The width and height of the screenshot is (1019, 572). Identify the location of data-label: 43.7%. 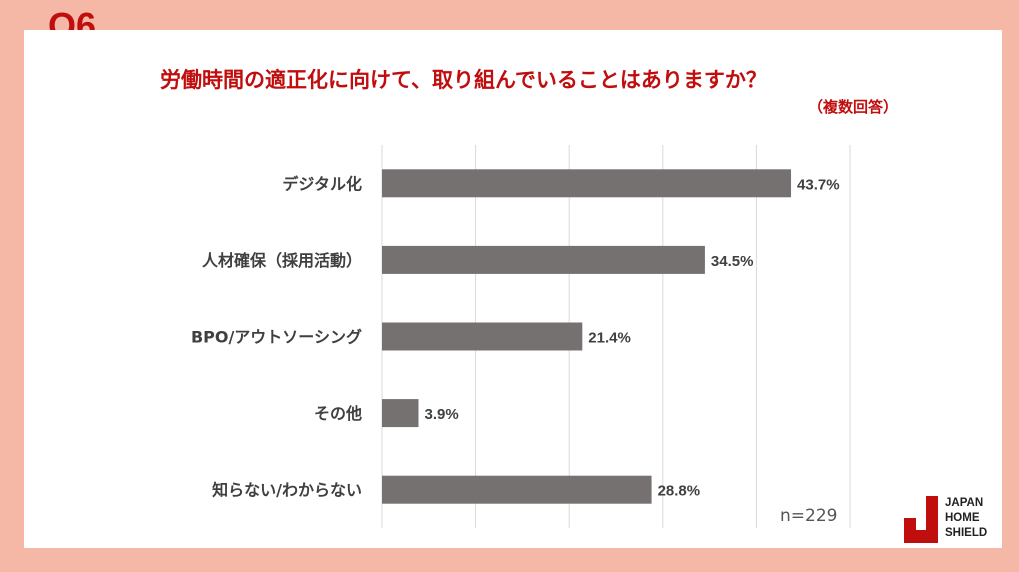
(818, 184).